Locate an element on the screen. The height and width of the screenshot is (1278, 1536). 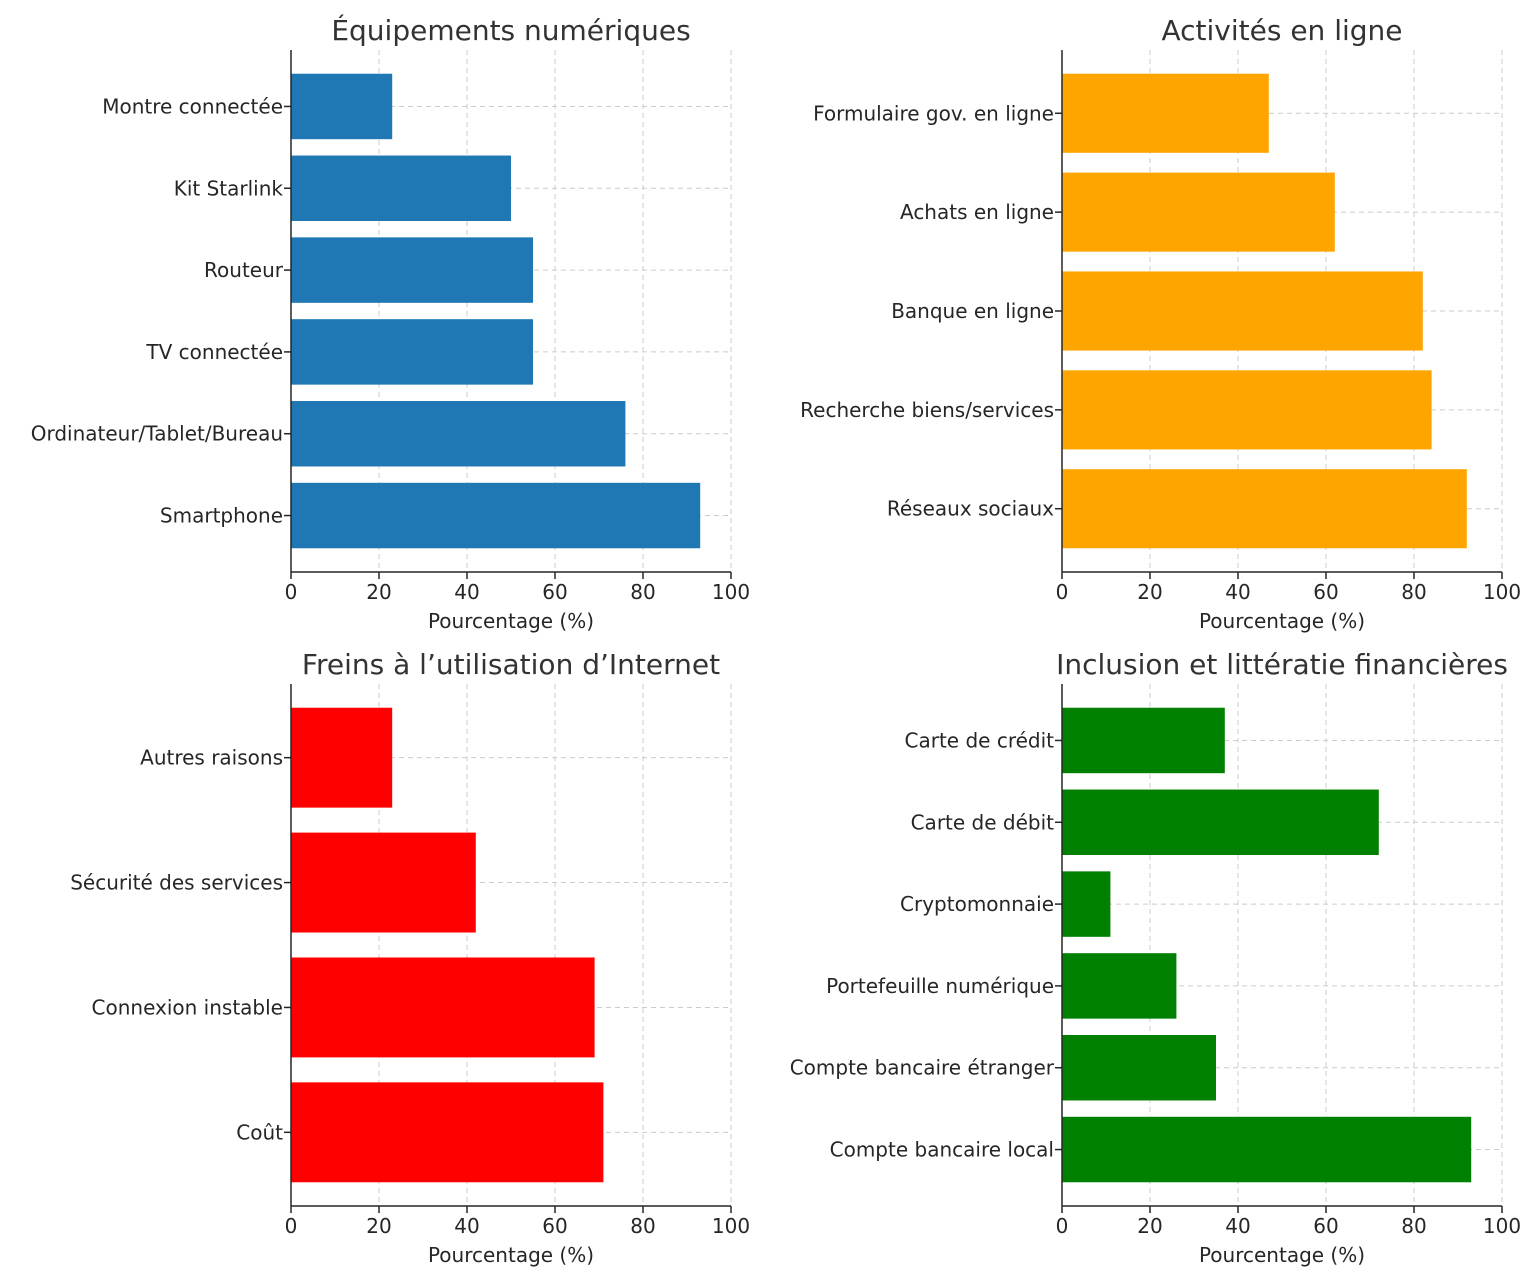
y-tick-label: Compte bancaire local is located at coordinates (942, 1150).